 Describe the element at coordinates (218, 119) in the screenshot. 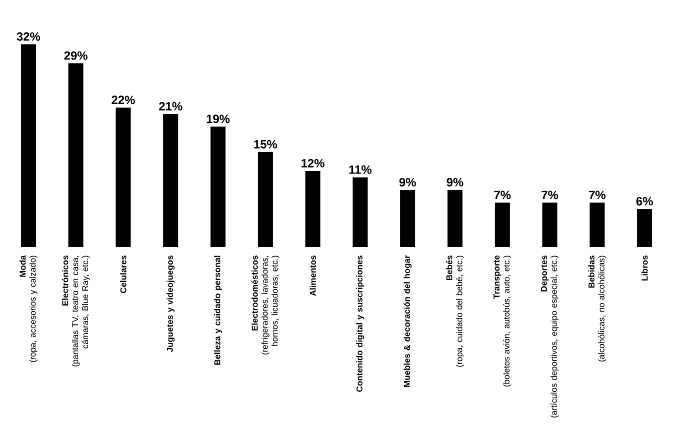

I see `data-label: 19%` at that location.